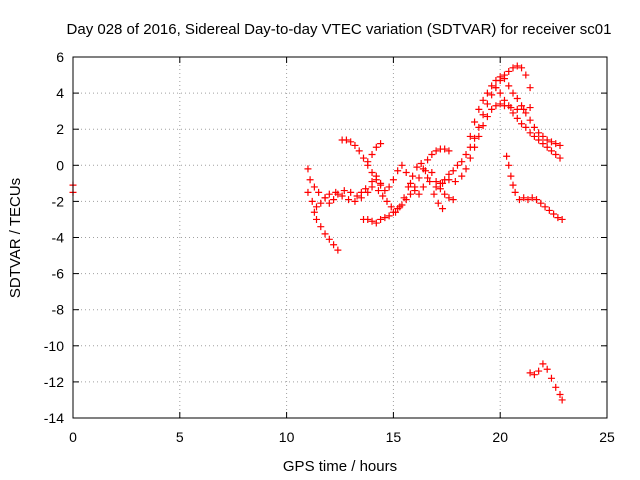 This screenshot has height=480, width=640. I want to click on x-axis-label: GPS time / hours, so click(340, 466).